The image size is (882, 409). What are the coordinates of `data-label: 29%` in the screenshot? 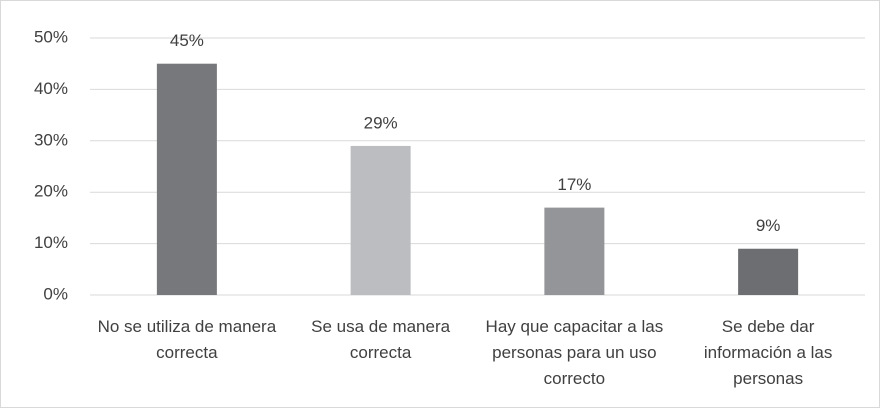 It's located at (381, 122).